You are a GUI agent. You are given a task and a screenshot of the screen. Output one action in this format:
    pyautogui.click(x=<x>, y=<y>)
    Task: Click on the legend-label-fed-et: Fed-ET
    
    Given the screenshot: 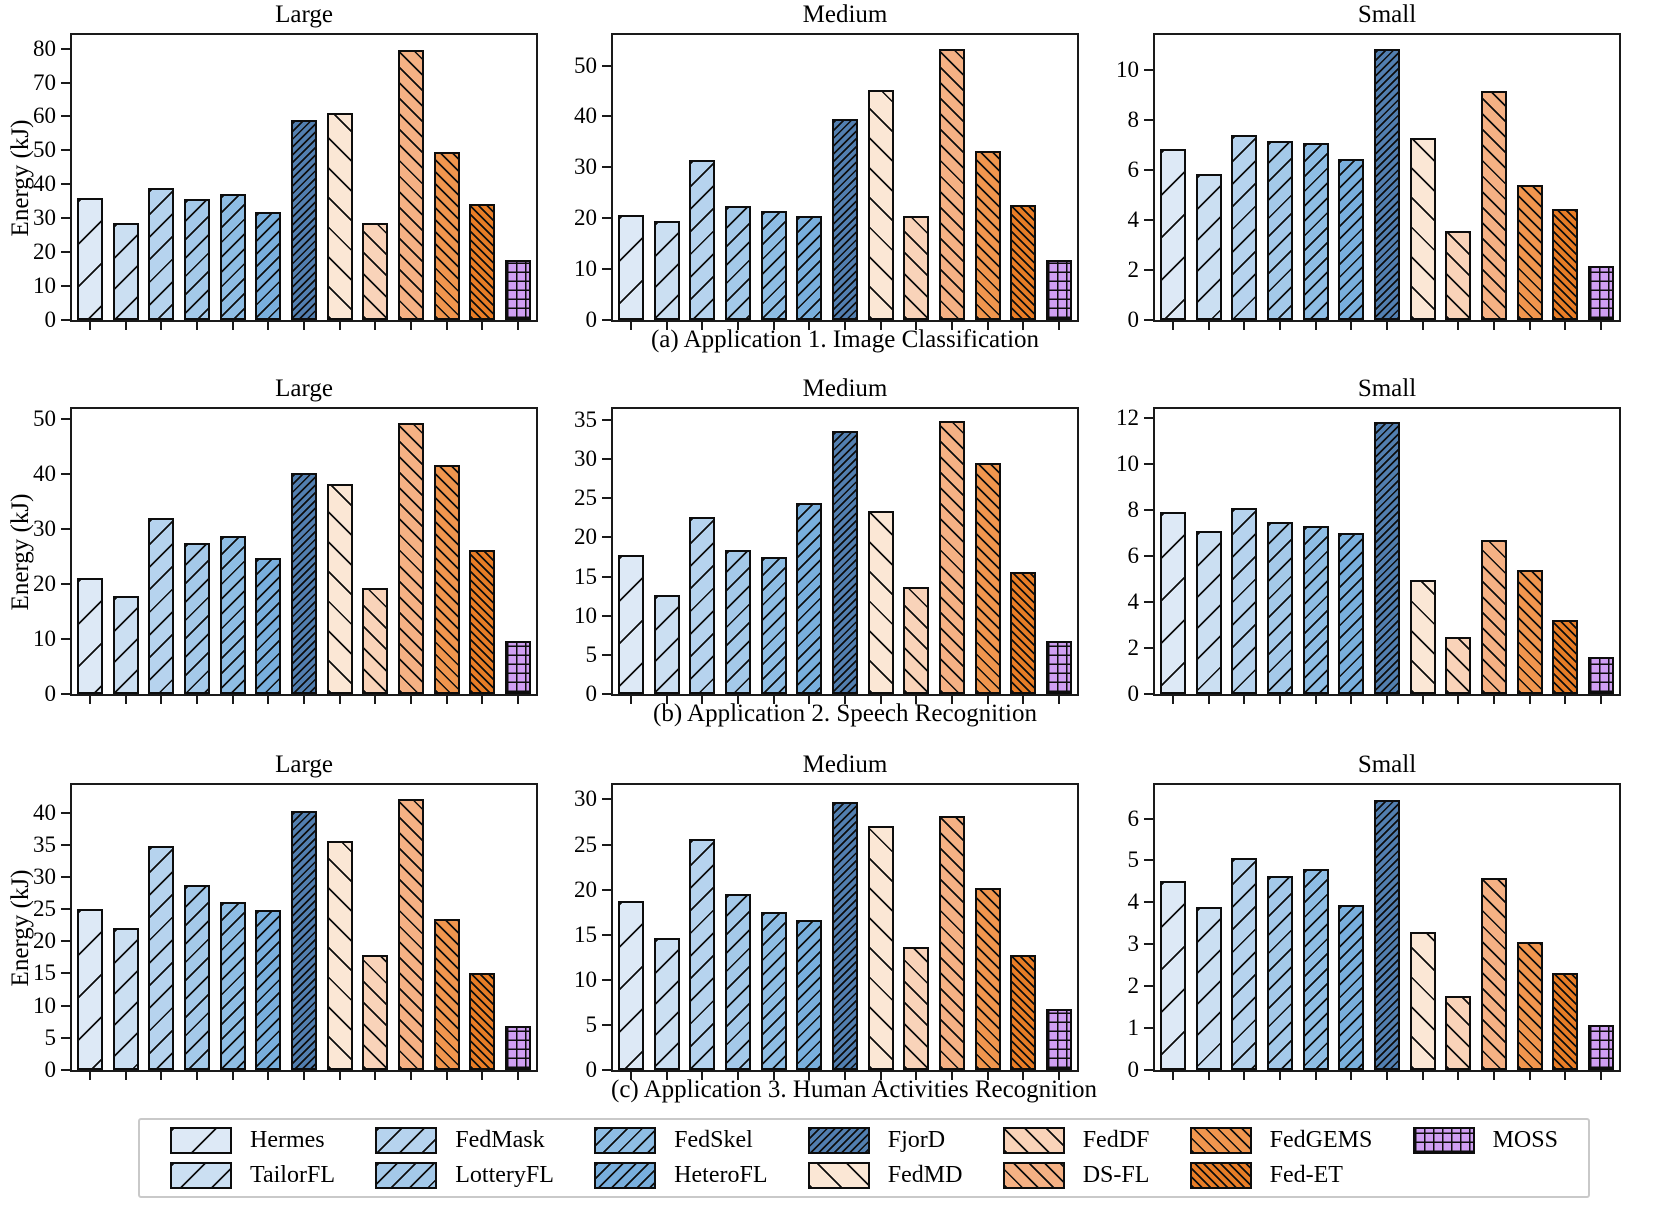 What is the action you would take?
    pyautogui.click(x=1306, y=1175)
    